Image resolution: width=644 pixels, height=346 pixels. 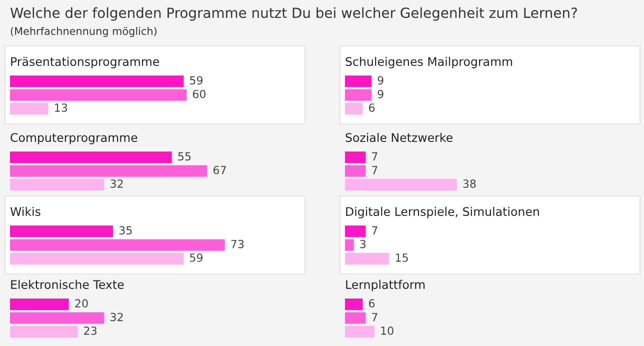 I want to click on data-label: 38, so click(x=469, y=183).